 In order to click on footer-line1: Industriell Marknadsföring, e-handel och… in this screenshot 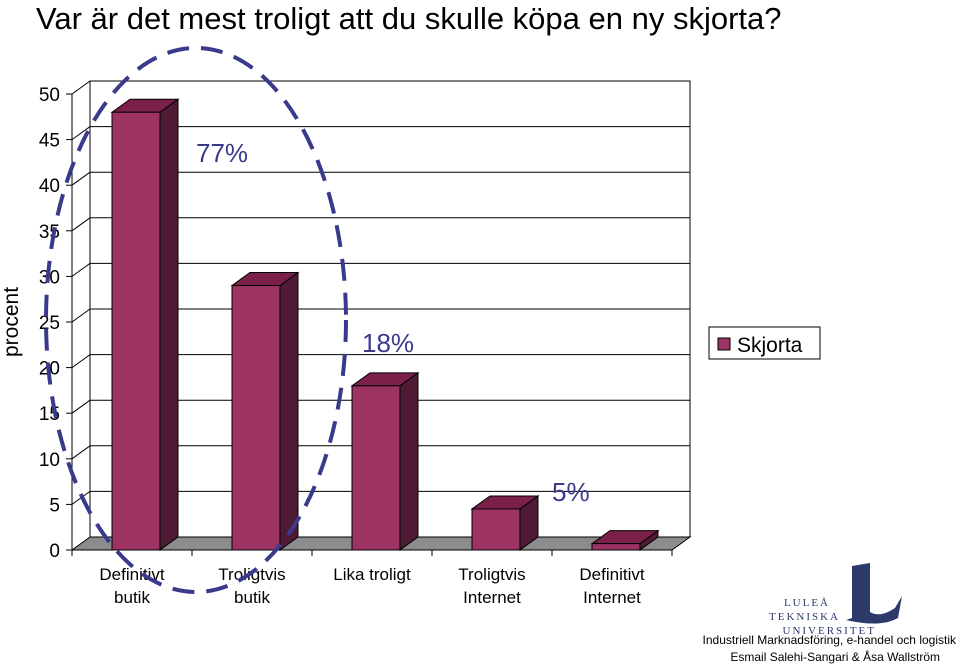, I will do `click(830, 640)`.